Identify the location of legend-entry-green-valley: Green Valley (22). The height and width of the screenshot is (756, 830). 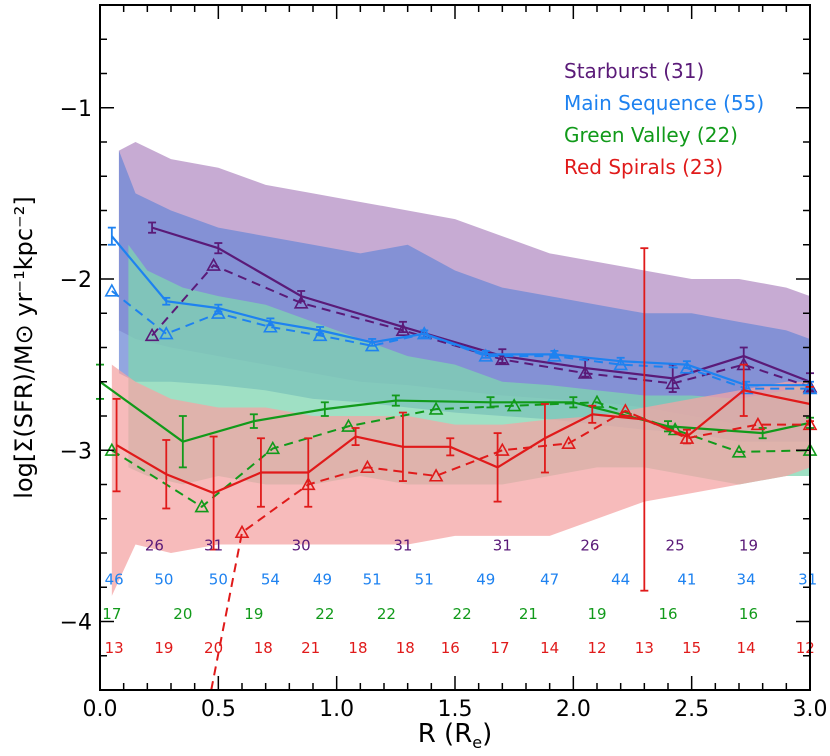
(651, 135).